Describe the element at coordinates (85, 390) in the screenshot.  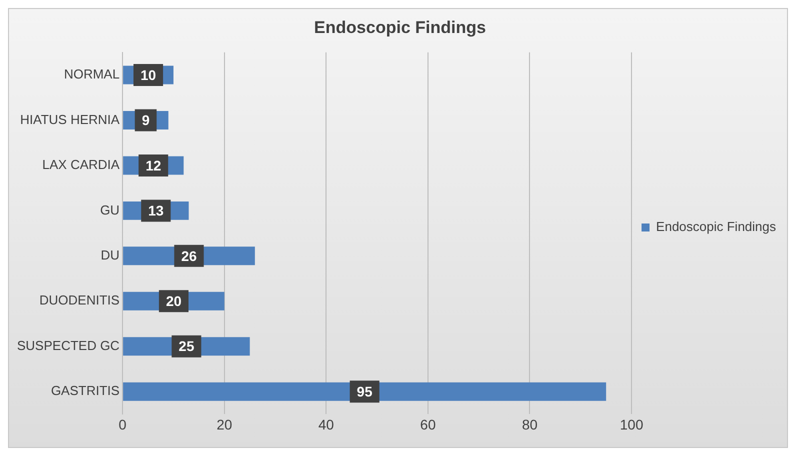
I see `y-tick-label: GASTRITIS` at that location.